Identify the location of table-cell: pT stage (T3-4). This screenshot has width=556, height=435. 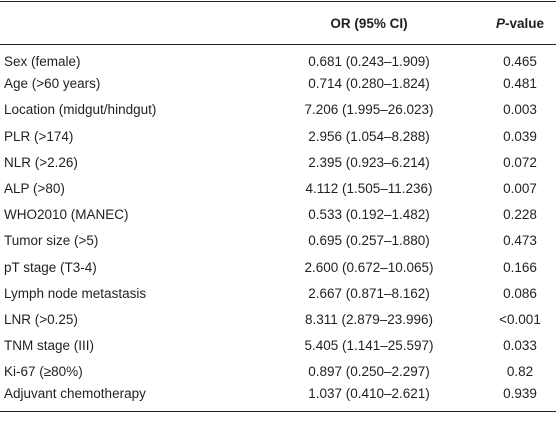
(50, 267).